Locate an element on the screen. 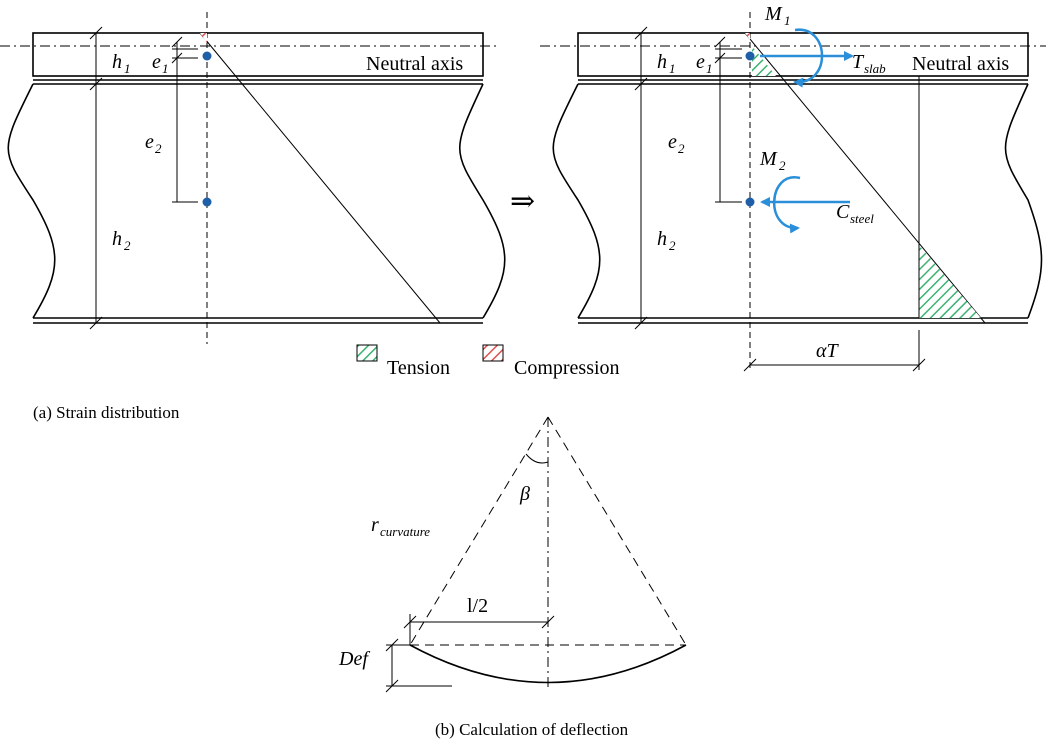  label-e1-sub-left: 1 is located at coordinates (165, 68).